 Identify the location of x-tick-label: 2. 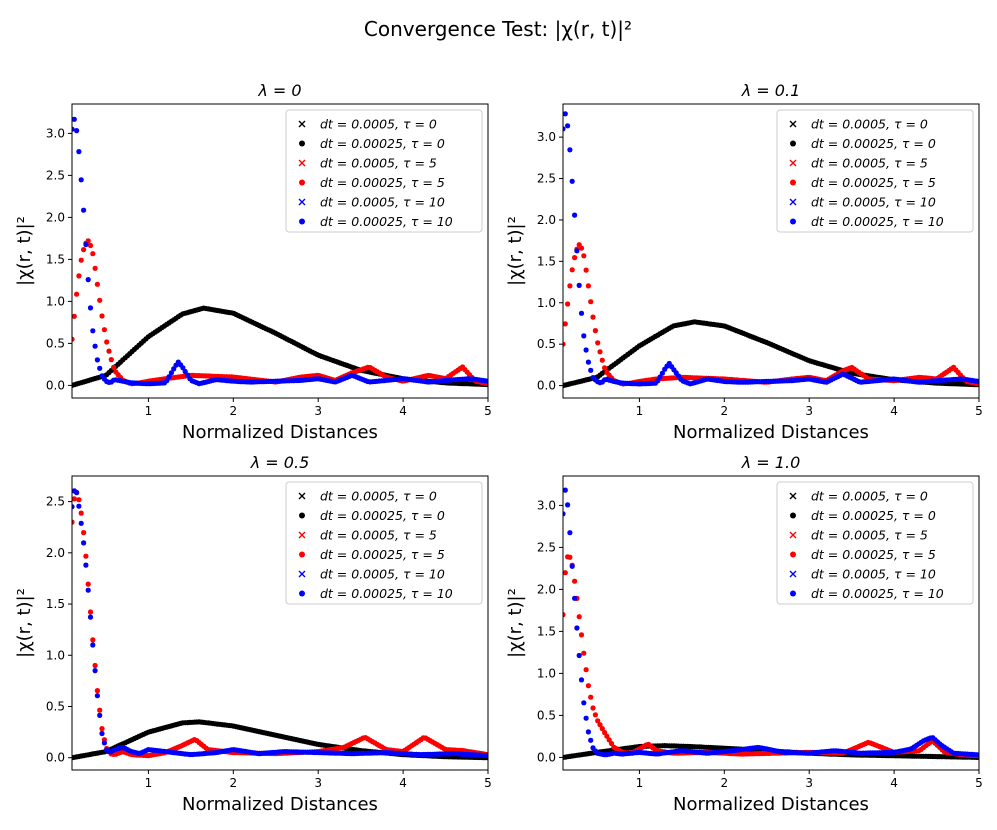
(233, 411).